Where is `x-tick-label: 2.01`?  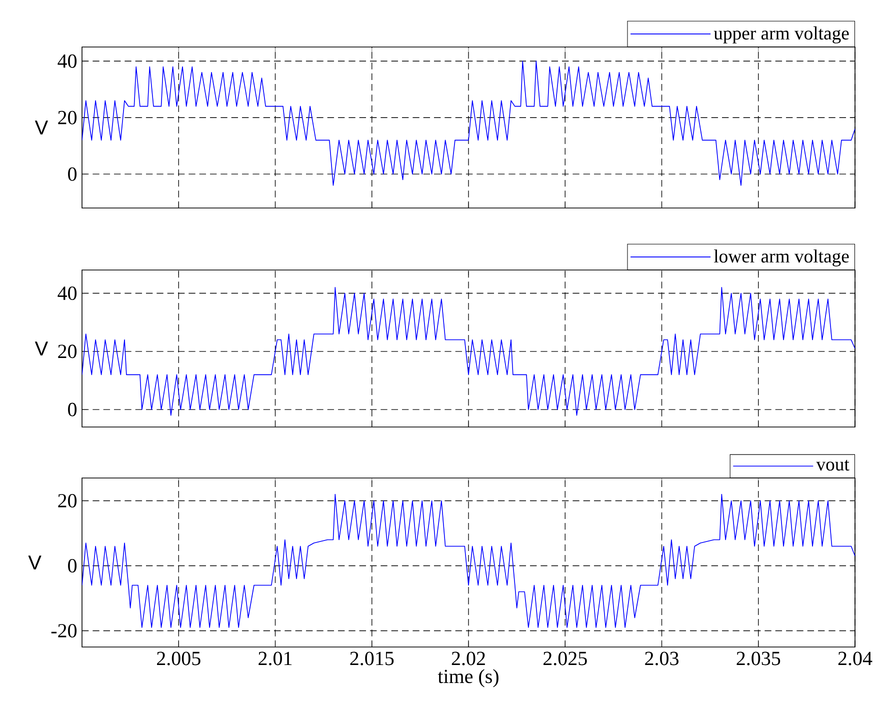 x-tick-label: 2.01 is located at coordinates (275, 659).